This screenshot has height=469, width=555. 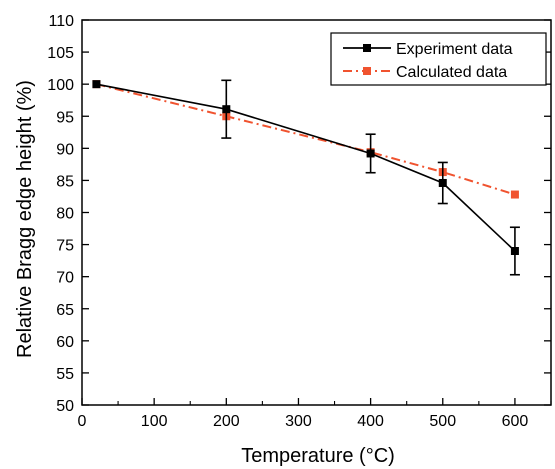 What do you see at coordinates (65, 214) in the screenshot?
I see `y-tick-label: 80` at bounding box center [65, 214].